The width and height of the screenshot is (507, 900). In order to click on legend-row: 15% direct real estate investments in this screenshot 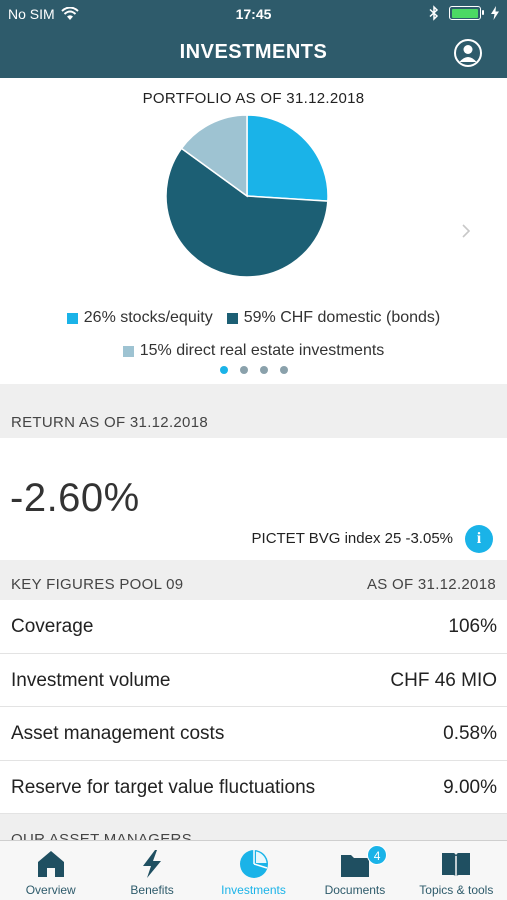, I will do `click(253, 351)`.